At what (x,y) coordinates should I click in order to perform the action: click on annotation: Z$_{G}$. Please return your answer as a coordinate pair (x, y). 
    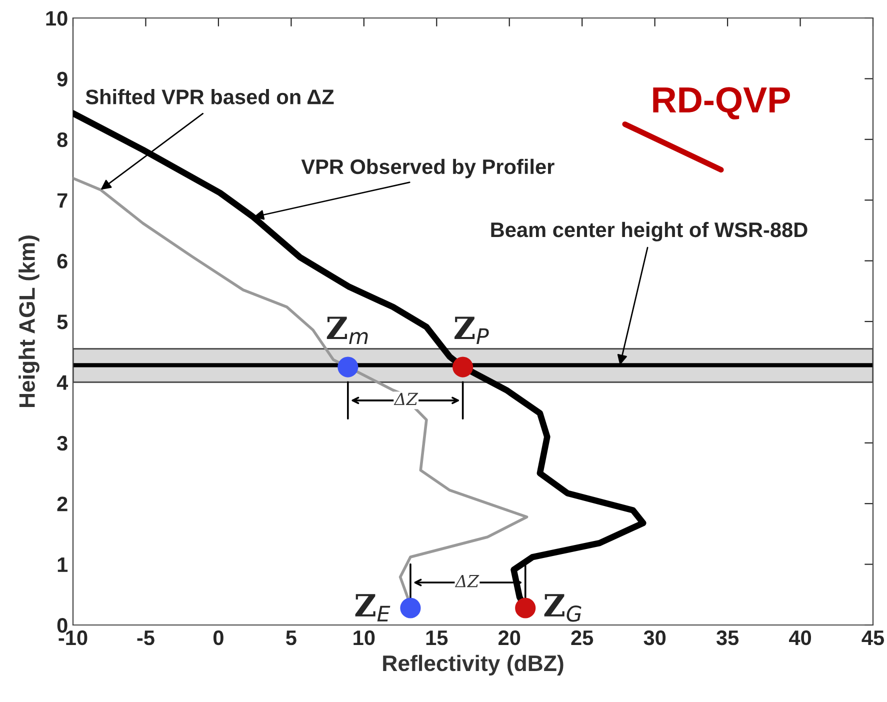
    Looking at the image, I should click on (563, 608).